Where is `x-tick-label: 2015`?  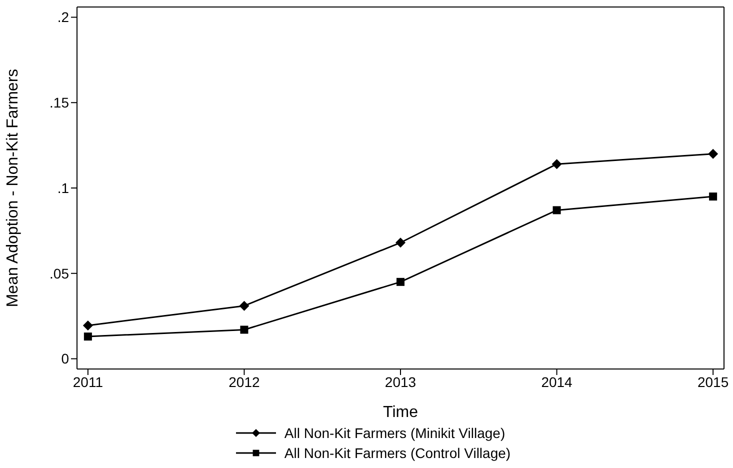
x-tick-label: 2015 is located at coordinates (713, 382).